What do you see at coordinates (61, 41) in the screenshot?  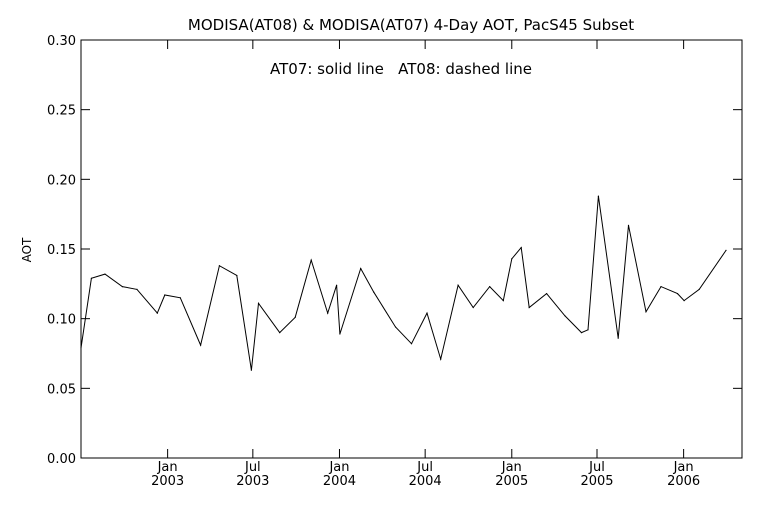 I see `y-tick-label: 0.30` at bounding box center [61, 41].